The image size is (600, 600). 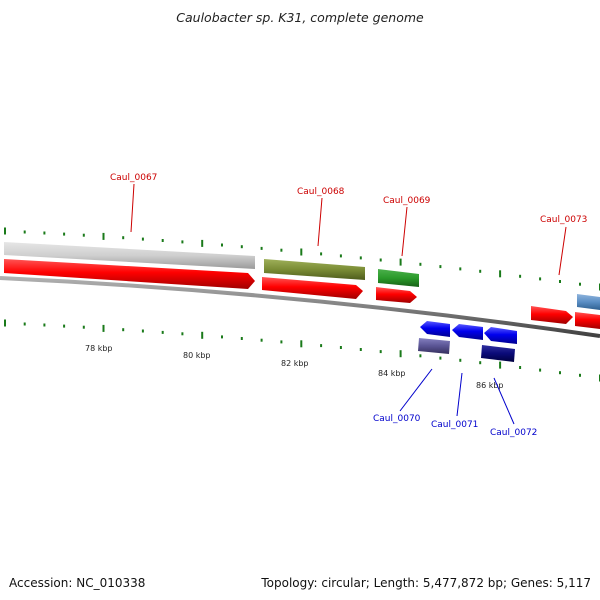 I want to click on gene-label-caul-0067: Caul_0067, so click(x=133, y=178).